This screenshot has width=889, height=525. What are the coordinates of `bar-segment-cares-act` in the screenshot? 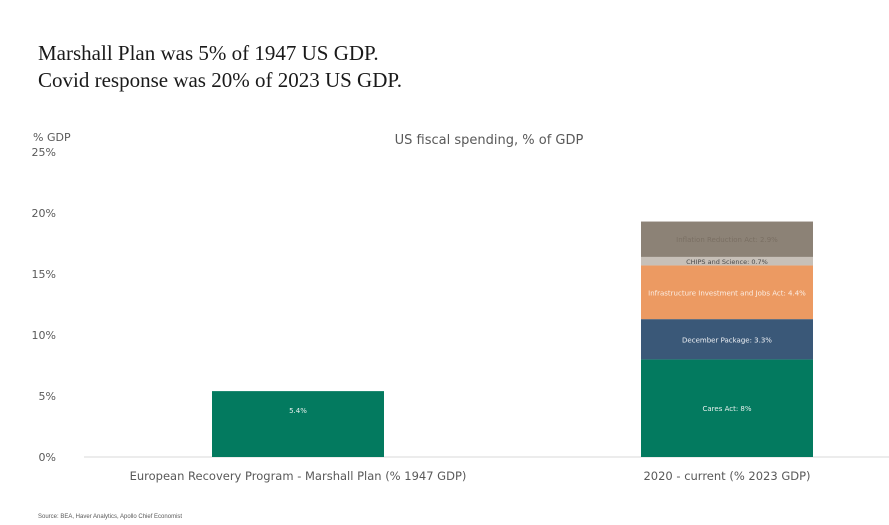 It's located at (727, 408).